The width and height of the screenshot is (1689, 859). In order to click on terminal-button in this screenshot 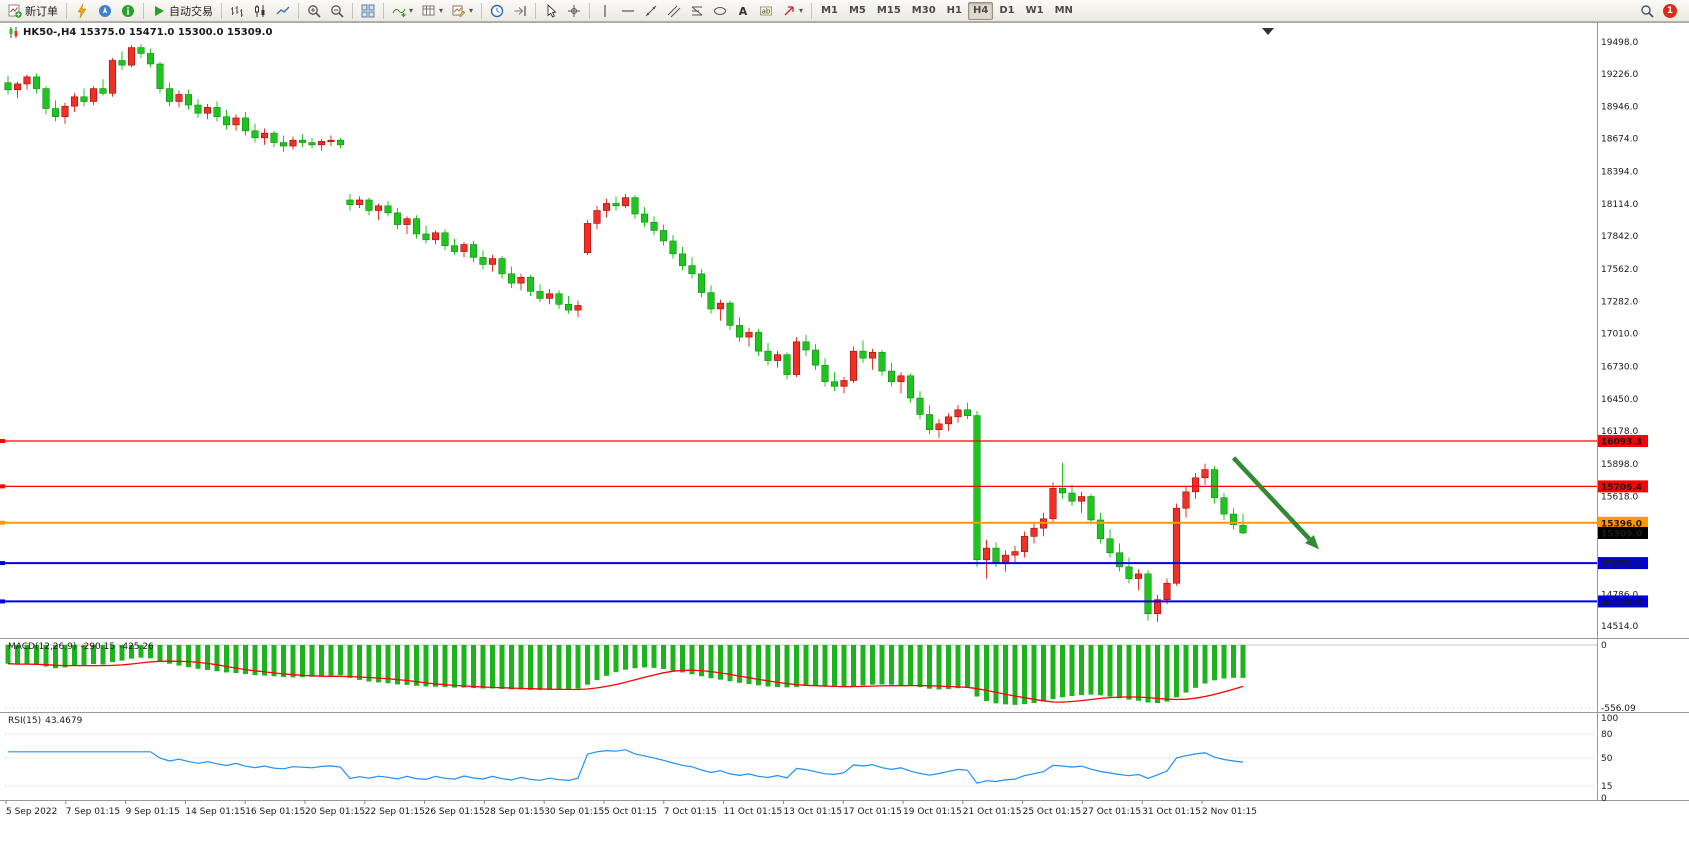, I will do `click(128, 11)`.